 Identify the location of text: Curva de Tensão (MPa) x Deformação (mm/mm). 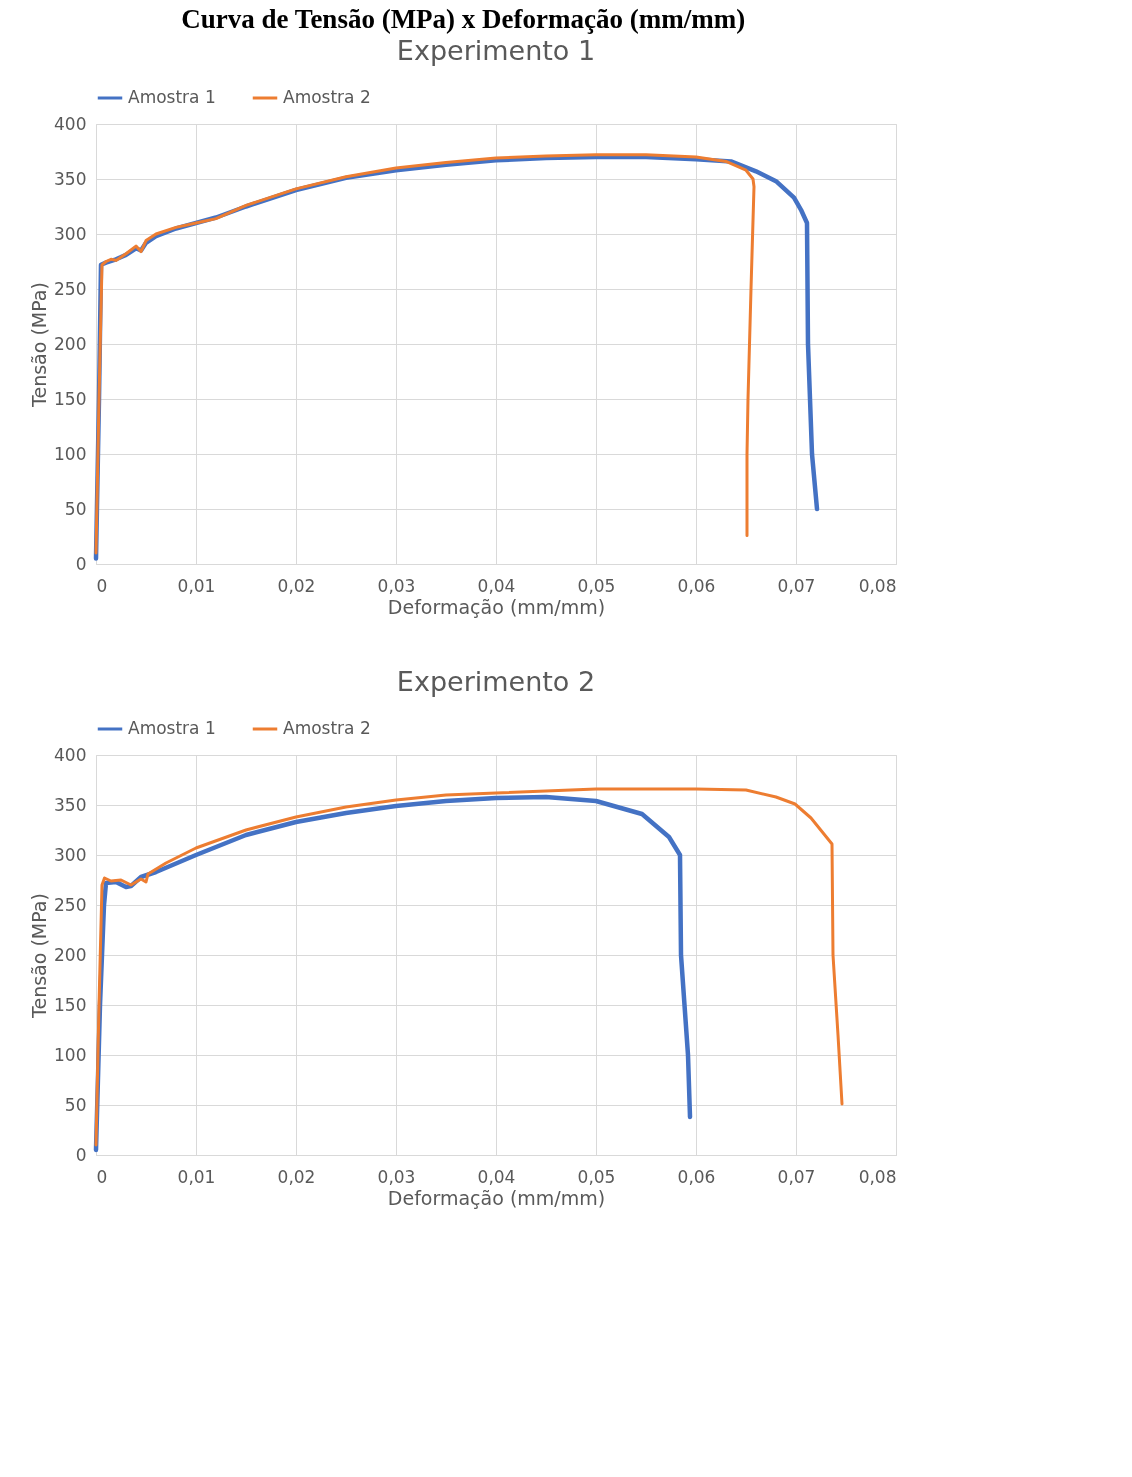
(463, 18).